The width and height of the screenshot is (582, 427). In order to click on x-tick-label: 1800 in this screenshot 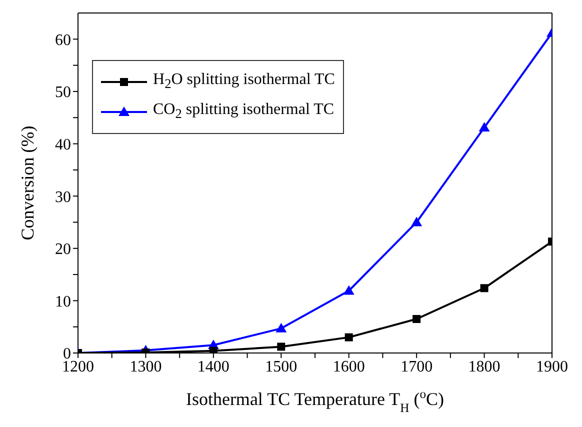, I will do `click(484, 367)`.